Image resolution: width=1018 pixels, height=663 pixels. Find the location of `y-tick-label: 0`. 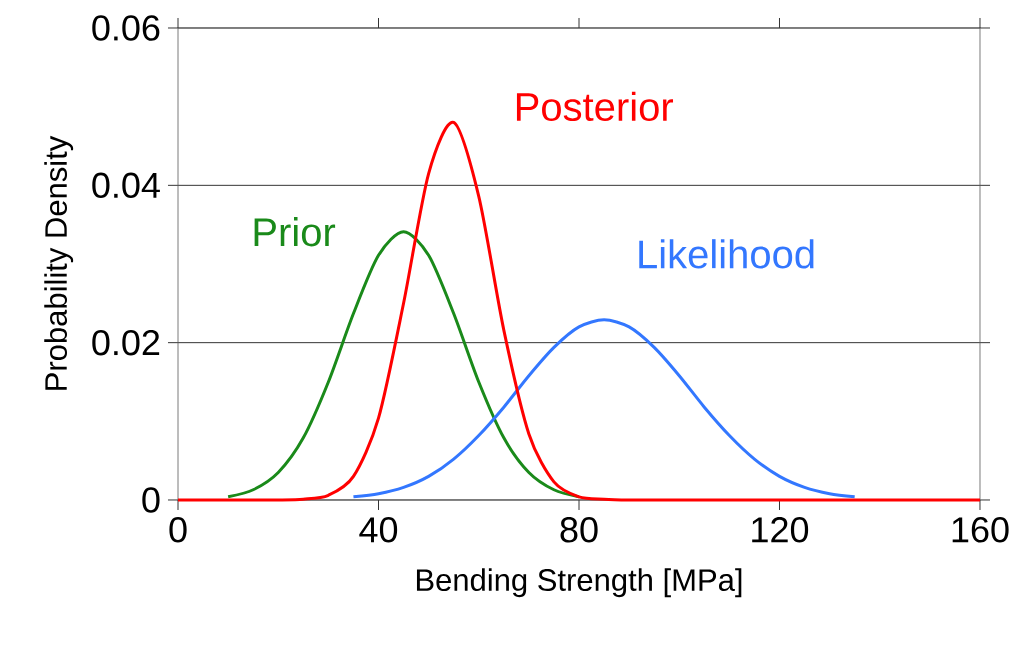

y-tick-label: 0 is located at coordinates (151, 500).